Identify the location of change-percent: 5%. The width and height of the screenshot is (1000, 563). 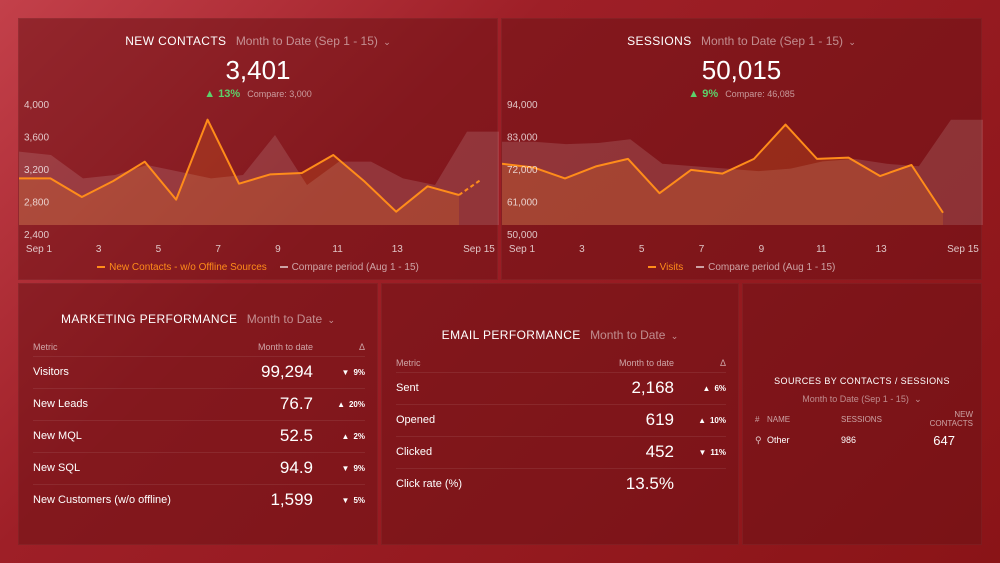
(359, 500).